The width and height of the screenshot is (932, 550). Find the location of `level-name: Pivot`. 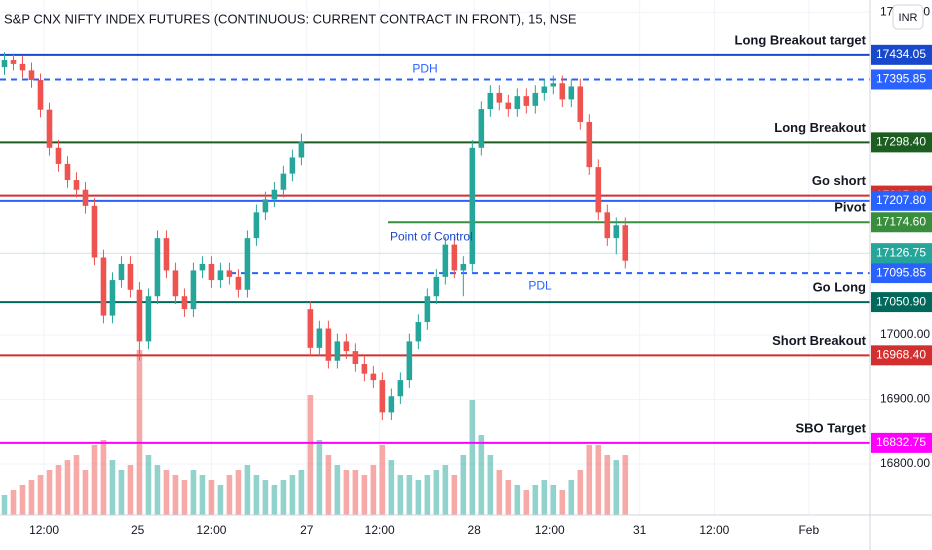

level-name: Pivot is located at coordinates (850, 207).